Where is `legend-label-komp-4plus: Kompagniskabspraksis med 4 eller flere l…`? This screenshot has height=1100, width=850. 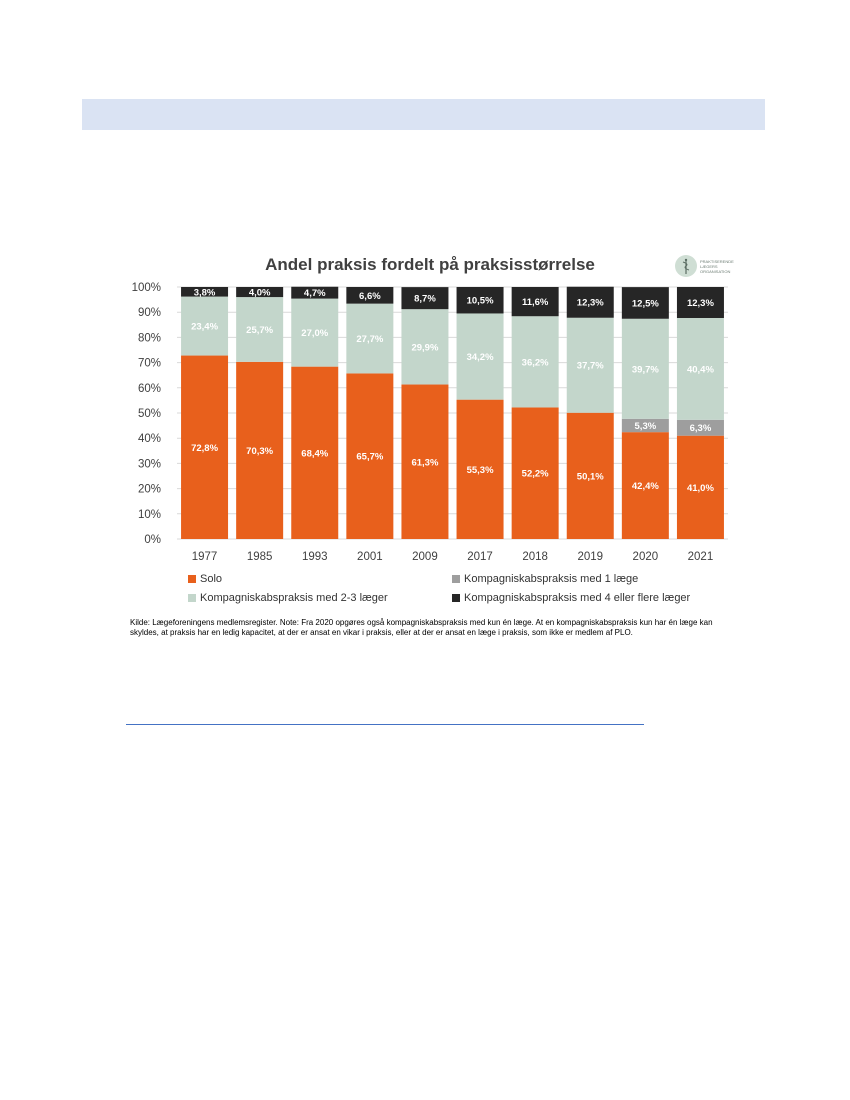
legend-label-komp-4plus: Kompagniskabspraksis med 4 eller flere l… is located at coordinates (577, 598).